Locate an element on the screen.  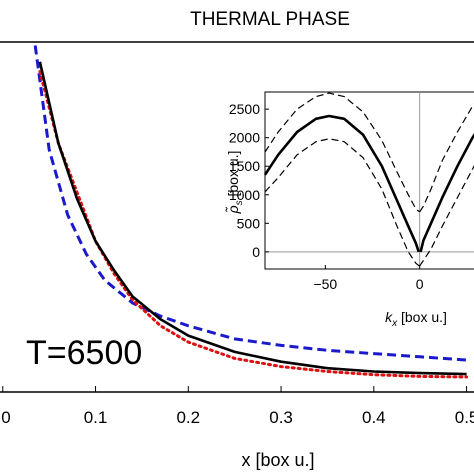
inset-y-label-sub: s is located at coordinates (239, 202).